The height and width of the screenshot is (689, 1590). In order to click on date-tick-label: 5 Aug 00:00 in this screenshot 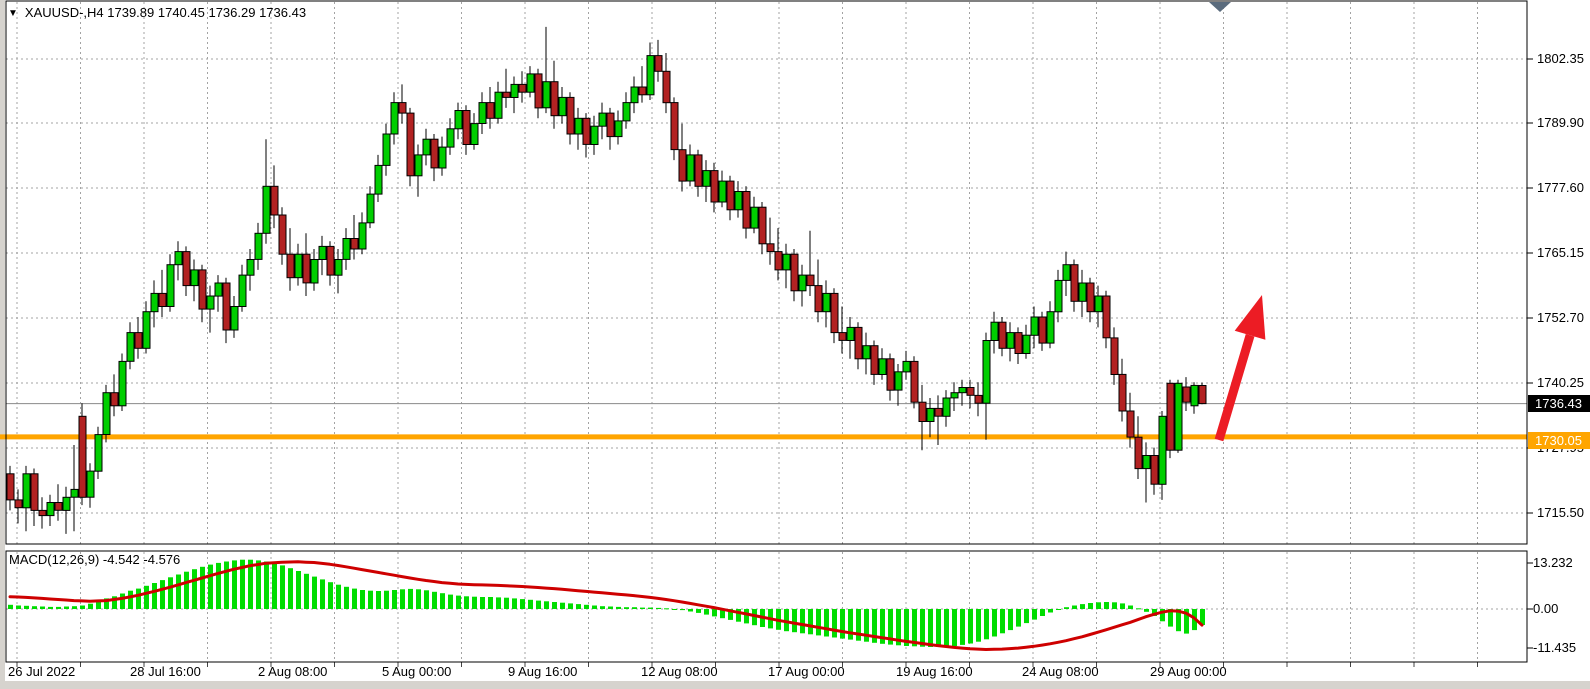, I will do `click(417, 671)`.